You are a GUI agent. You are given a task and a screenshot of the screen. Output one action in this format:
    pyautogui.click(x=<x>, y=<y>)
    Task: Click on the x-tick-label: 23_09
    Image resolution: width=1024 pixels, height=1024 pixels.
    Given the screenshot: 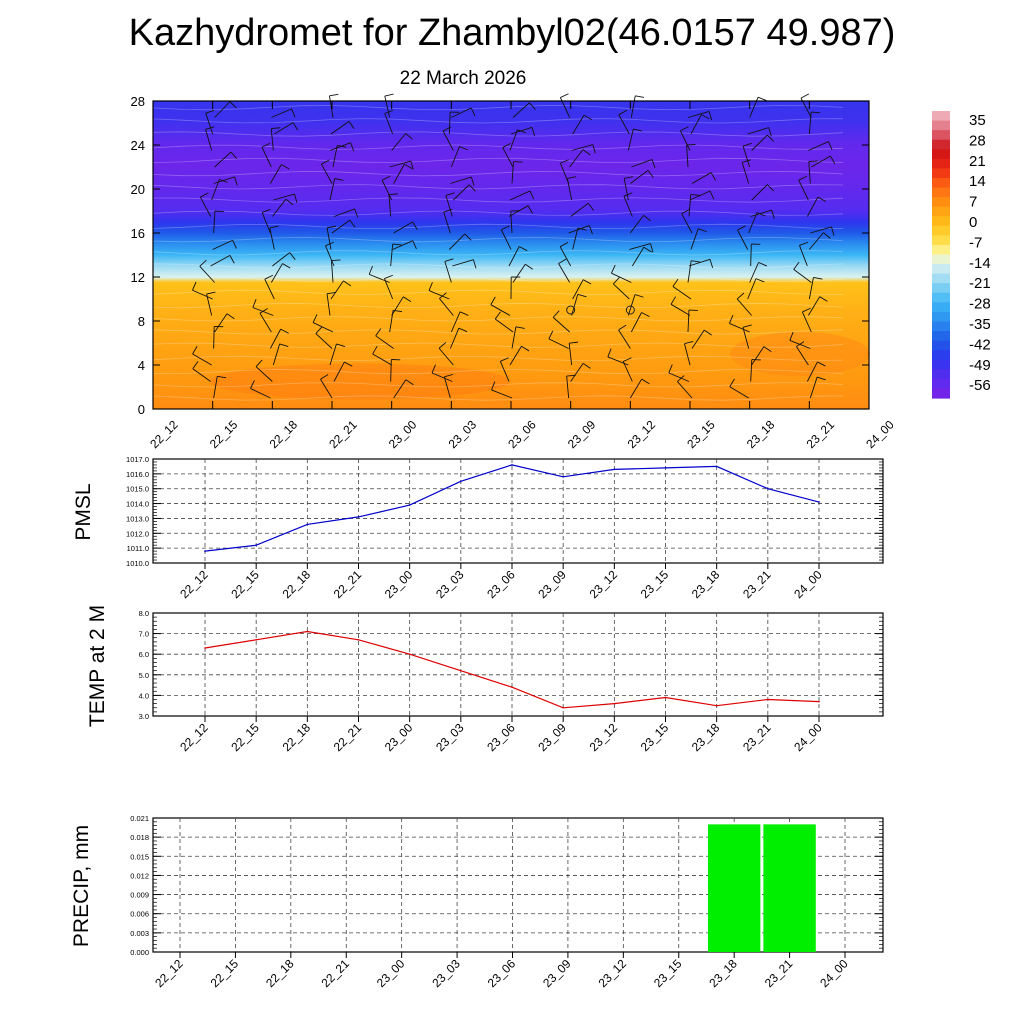 What is the action you would take?
    pyautogui.click(x=557, y=973)
    